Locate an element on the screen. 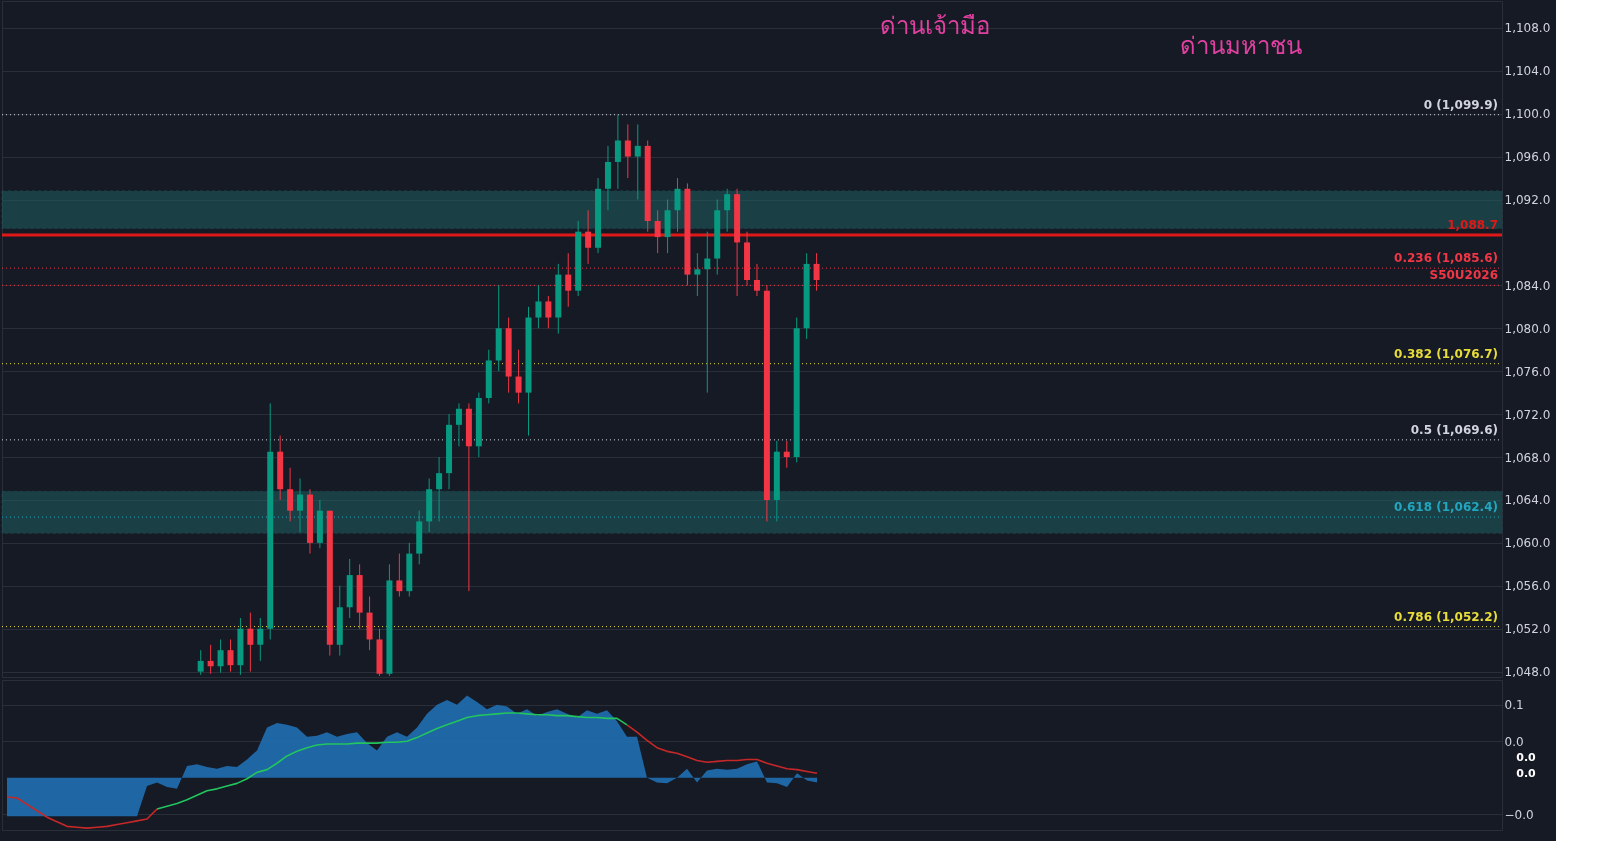 Image resolution: width=1601 pixels, height=851 pixels. ref-line-label: 0.382 (1,076.7) is located at coordinates (1446, 353).